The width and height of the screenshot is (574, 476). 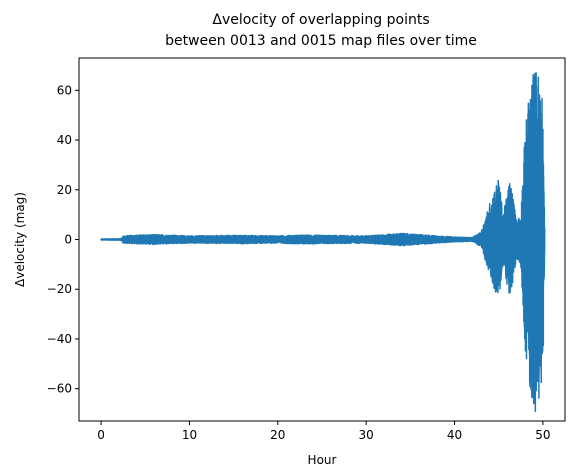 What do you see at coordinates (322, 460) in the screenshot?
I see `x-axis-label: Hour` at bounding box center [322, 460].